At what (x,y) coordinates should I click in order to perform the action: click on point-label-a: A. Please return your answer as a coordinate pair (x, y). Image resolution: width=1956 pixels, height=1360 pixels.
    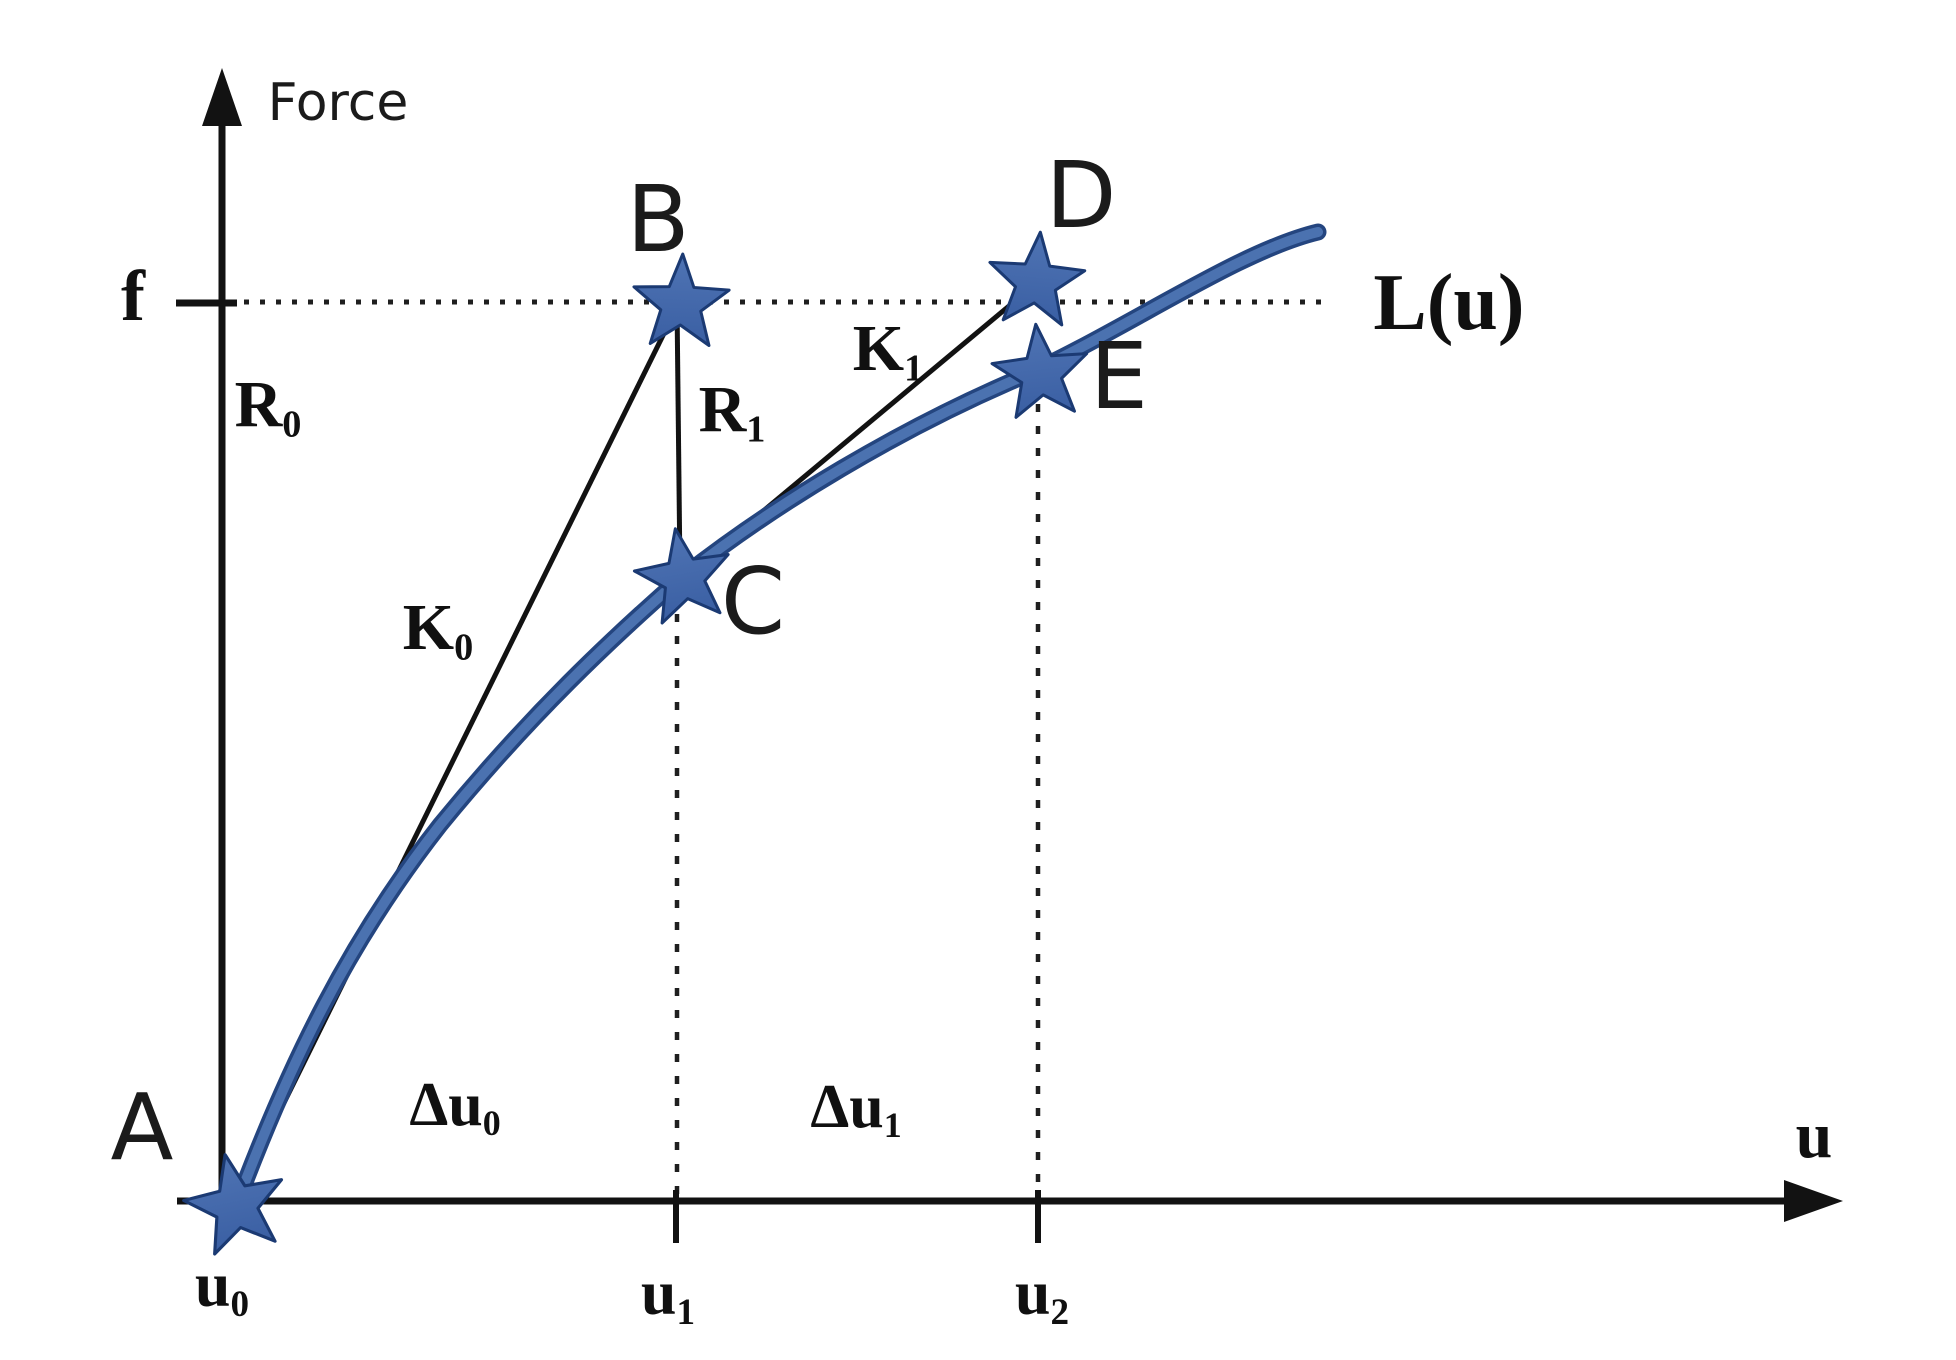
    Looking at the image, I should click on (142, 1127).